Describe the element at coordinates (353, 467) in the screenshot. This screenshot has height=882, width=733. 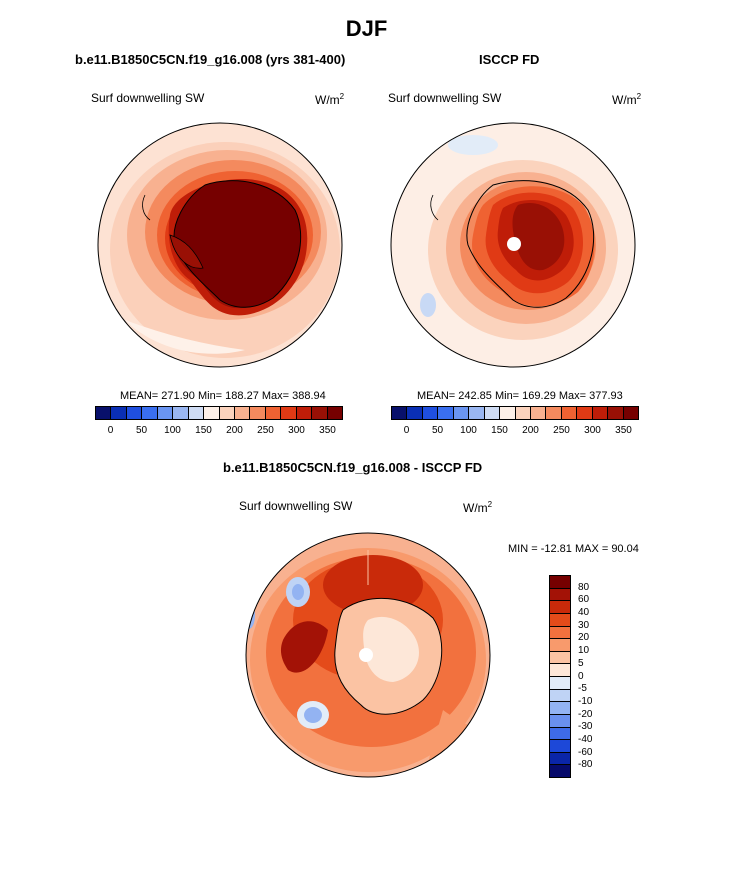
I see `diff-panel-title: b.e11.B1850C5CN.f19_g16.008 - ISCCP FD` at that location.